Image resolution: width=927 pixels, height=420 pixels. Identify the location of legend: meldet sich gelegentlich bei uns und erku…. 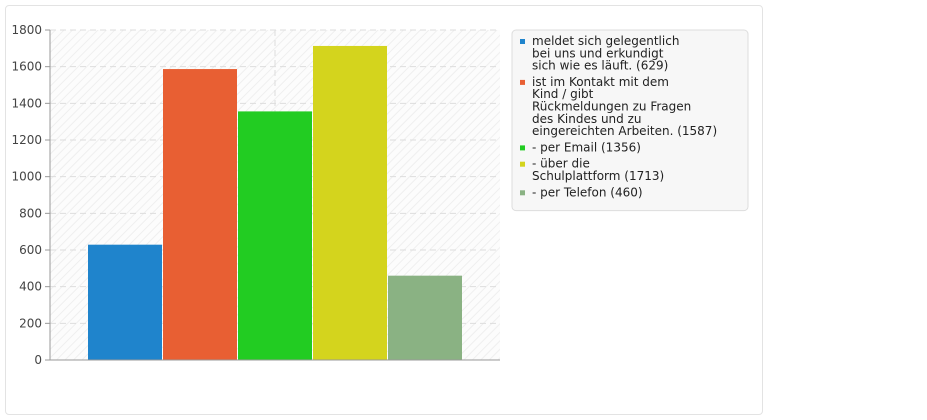
(630, 120).